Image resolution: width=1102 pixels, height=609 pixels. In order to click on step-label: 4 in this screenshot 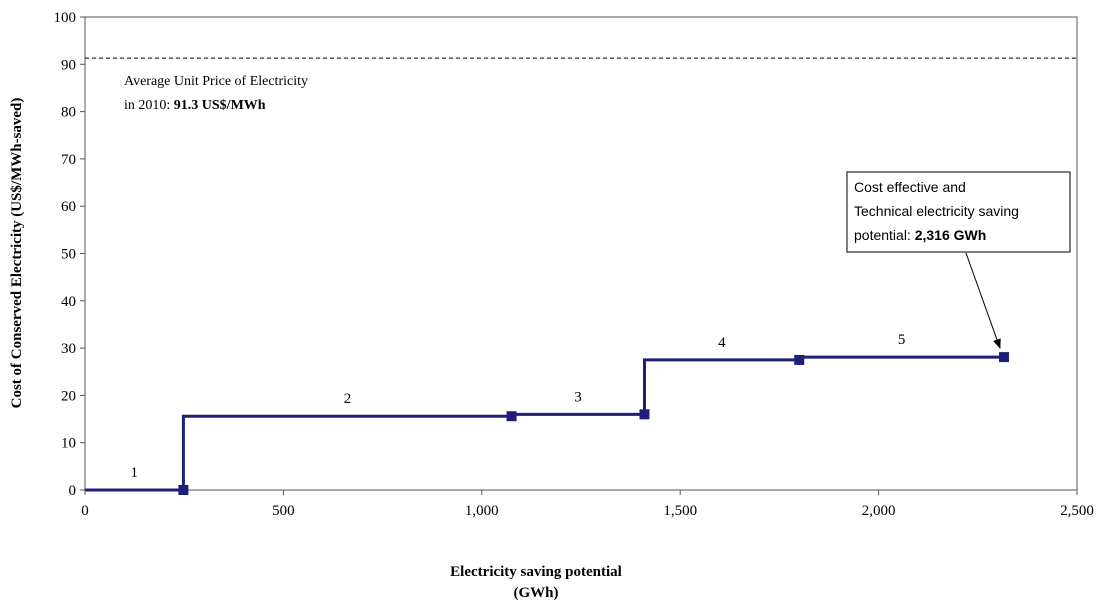, I will do `click(722, 343)`.